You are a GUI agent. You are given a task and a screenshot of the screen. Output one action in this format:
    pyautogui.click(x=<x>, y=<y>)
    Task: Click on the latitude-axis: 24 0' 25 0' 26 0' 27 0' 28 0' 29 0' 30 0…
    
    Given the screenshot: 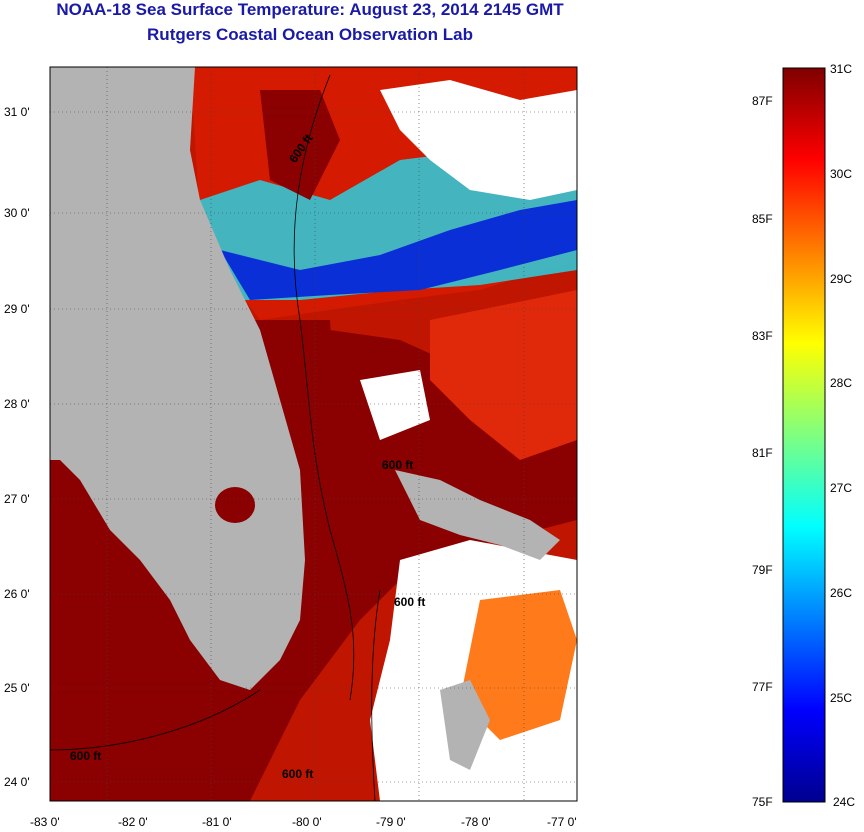 What is the action you would take?
    pyautogui.click(x=17, y=447)
    